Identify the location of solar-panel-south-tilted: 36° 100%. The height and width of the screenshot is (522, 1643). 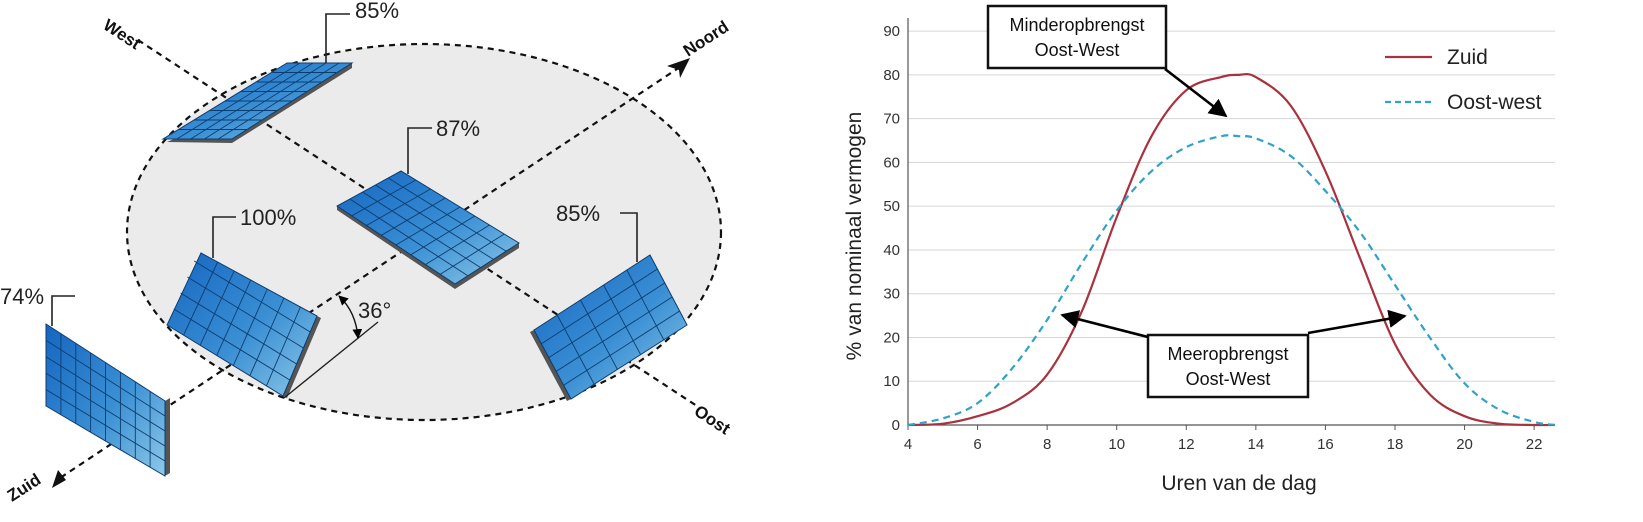
(278, 302).